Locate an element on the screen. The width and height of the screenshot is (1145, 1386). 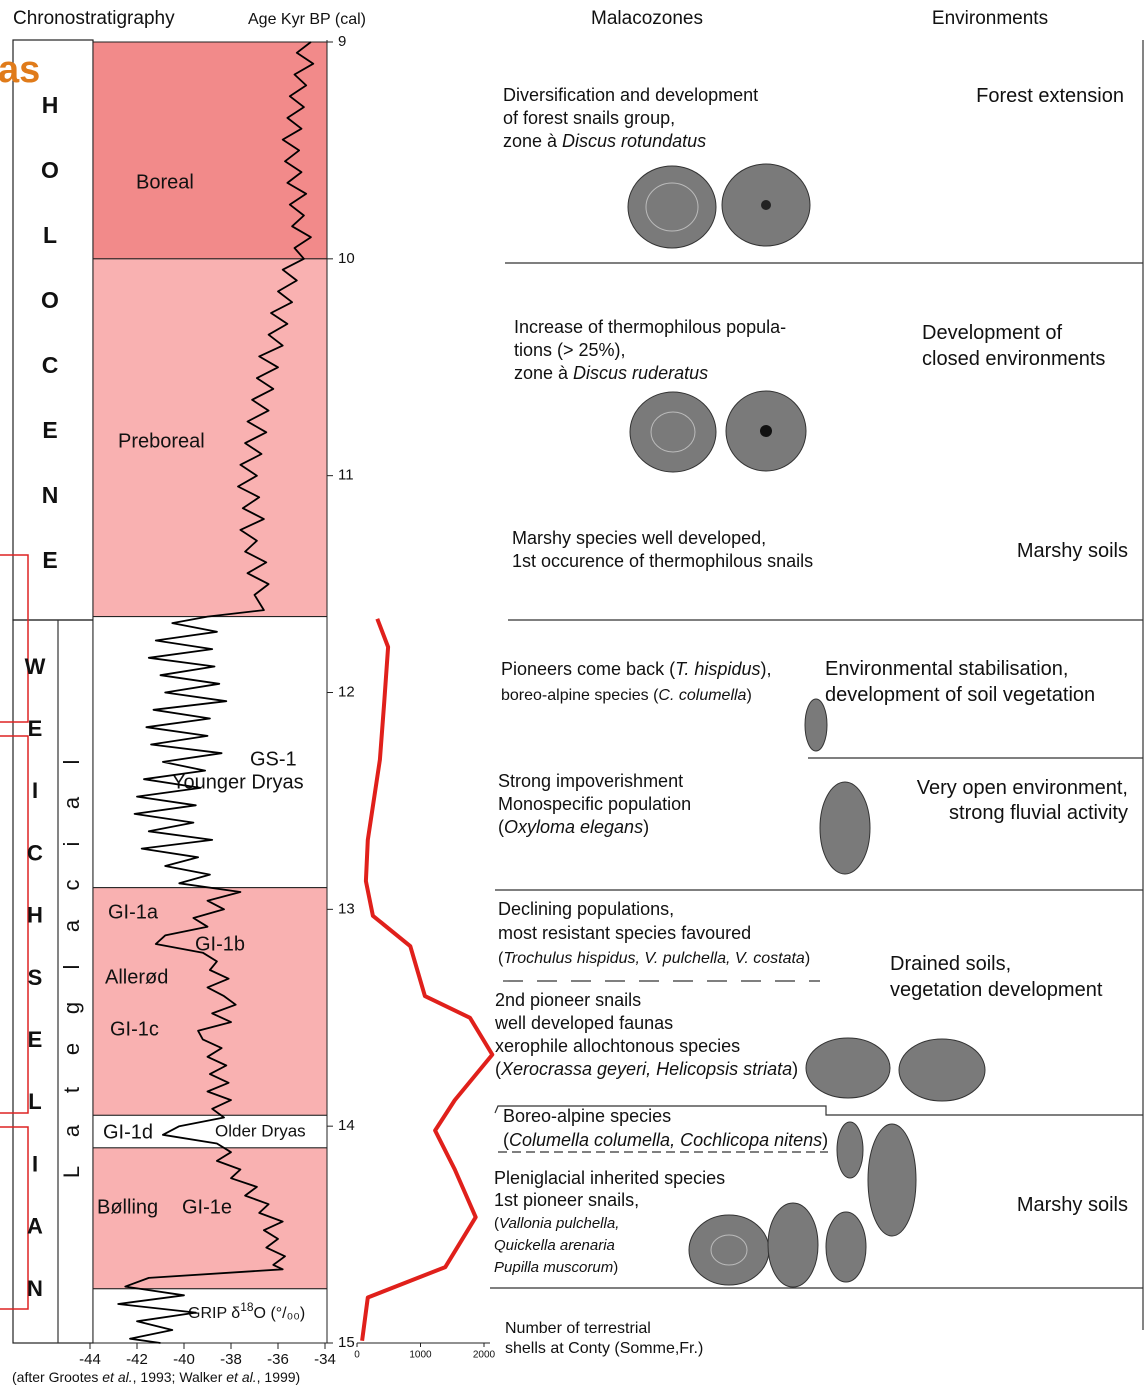
zone-text: most resistant species favoured is located at coordinates (624, 933).